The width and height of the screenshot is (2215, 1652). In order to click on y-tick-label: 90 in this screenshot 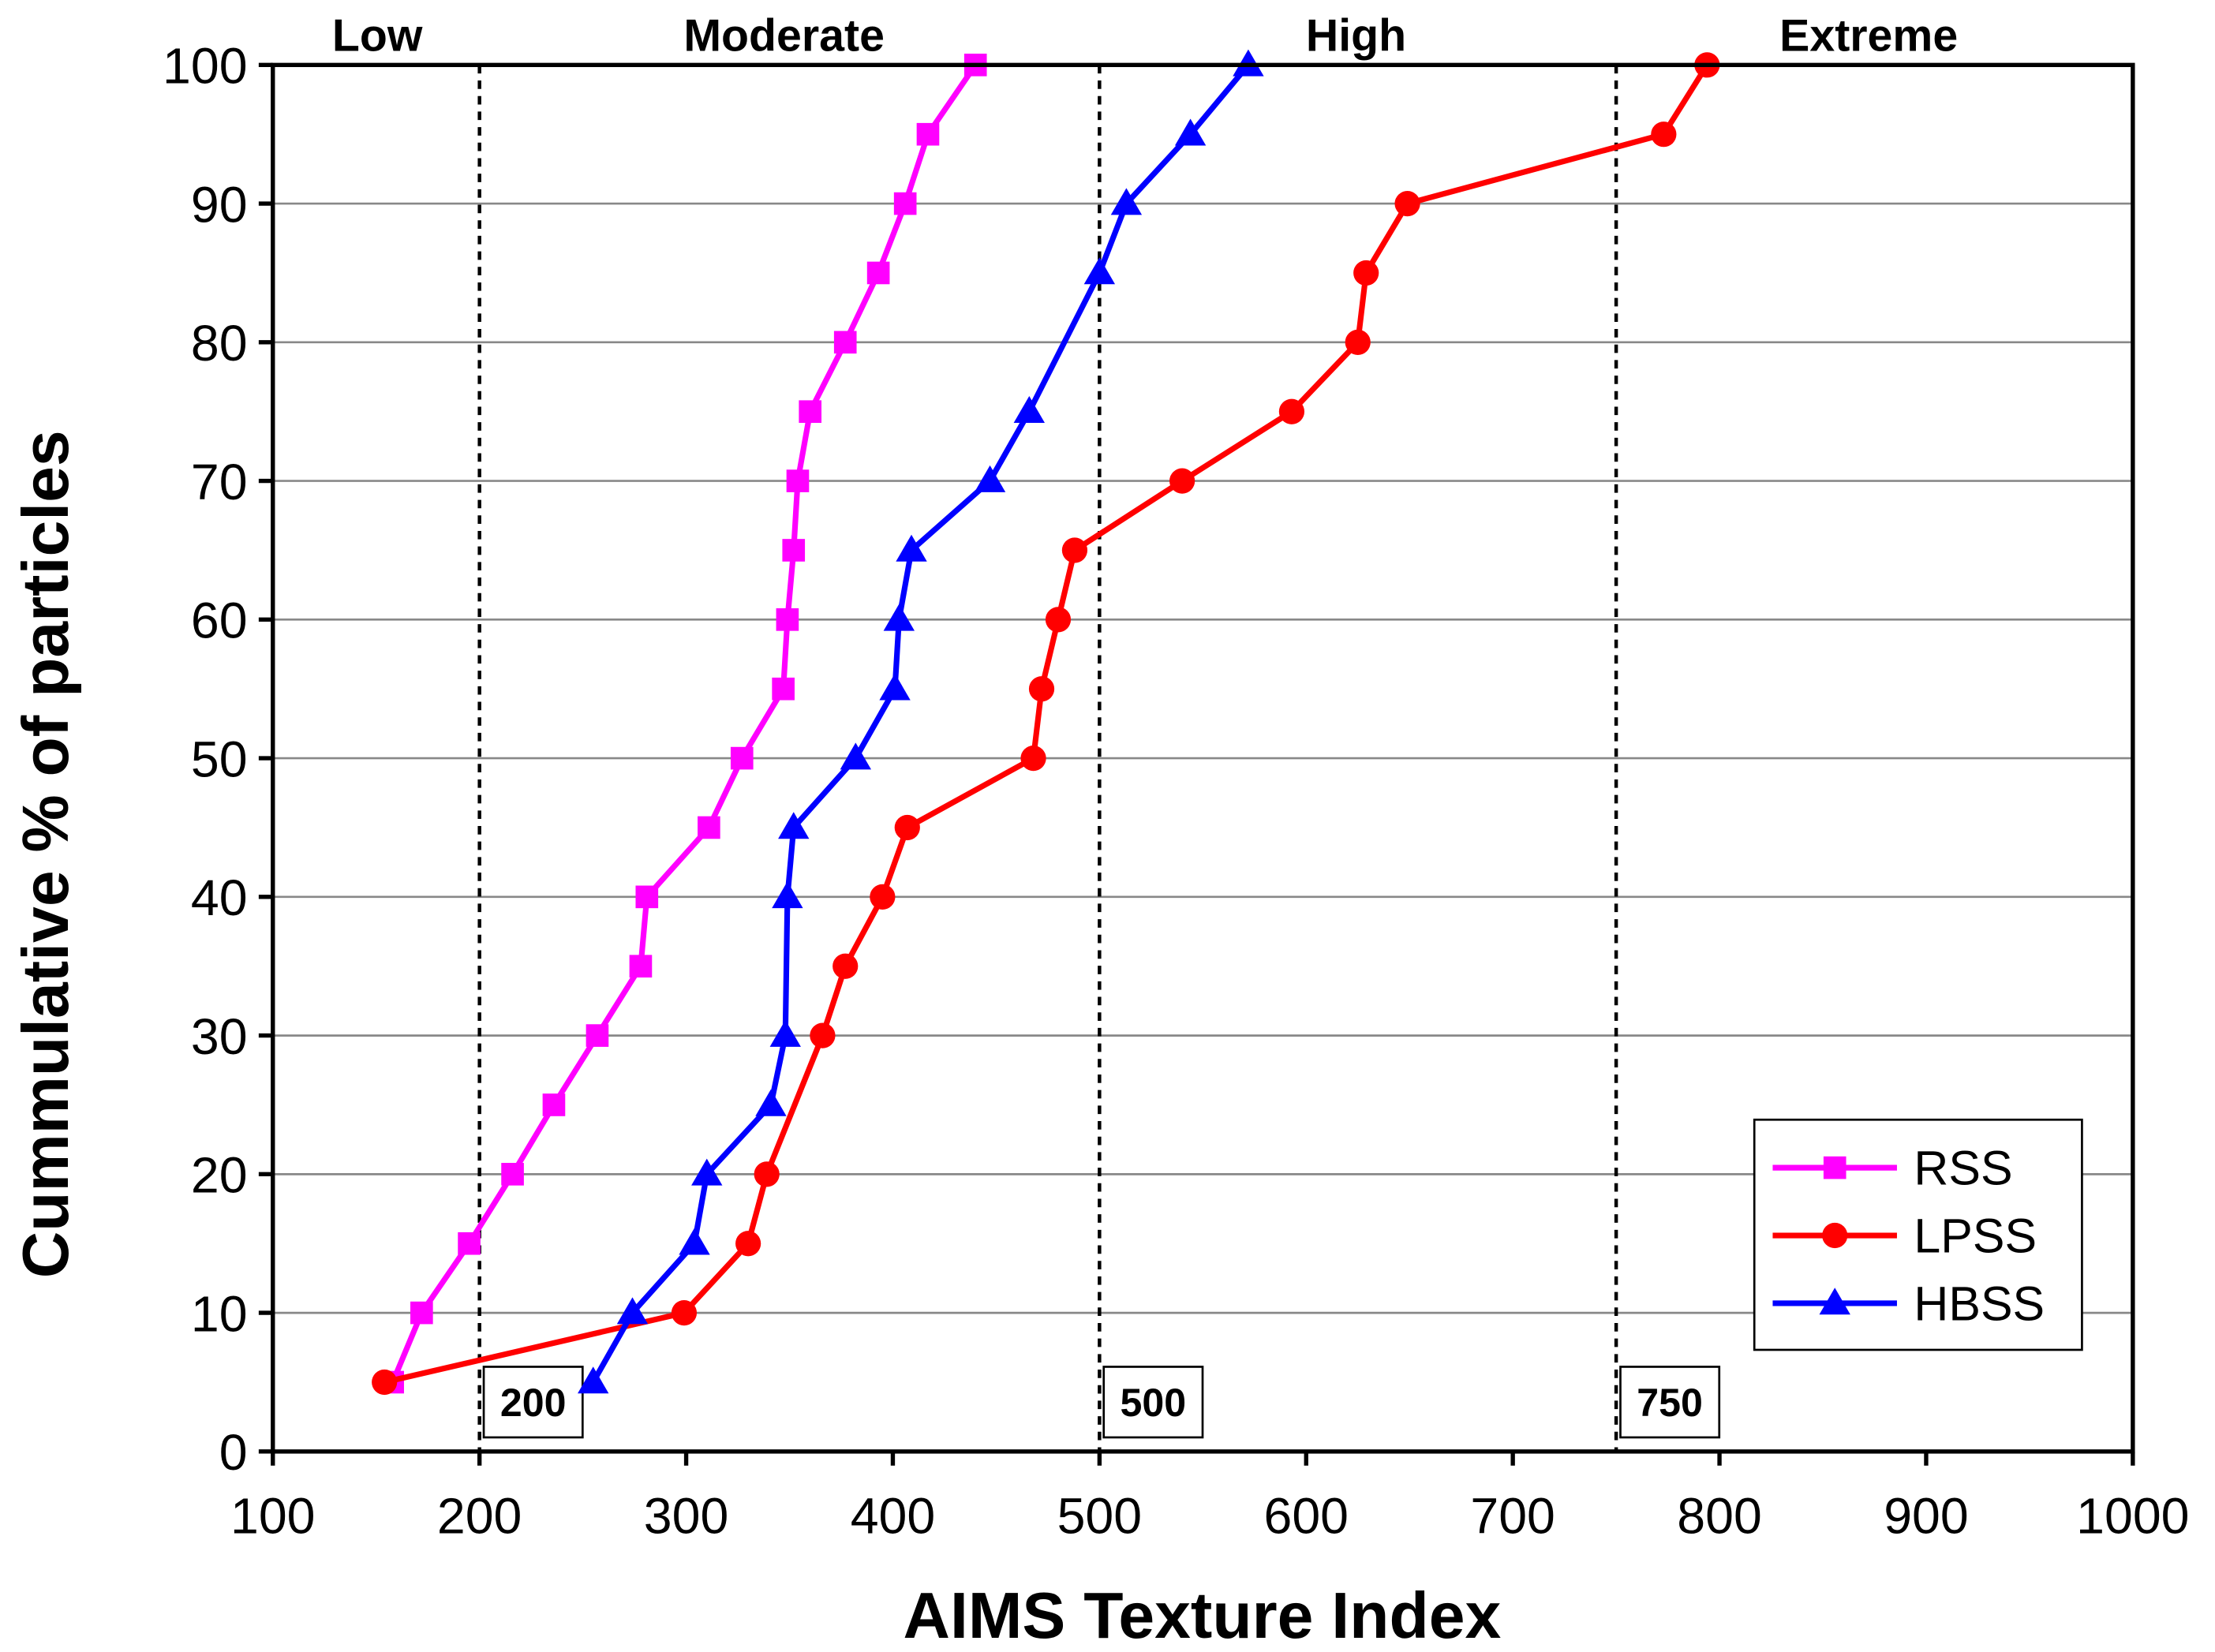, I will do `click(220, 204)`.